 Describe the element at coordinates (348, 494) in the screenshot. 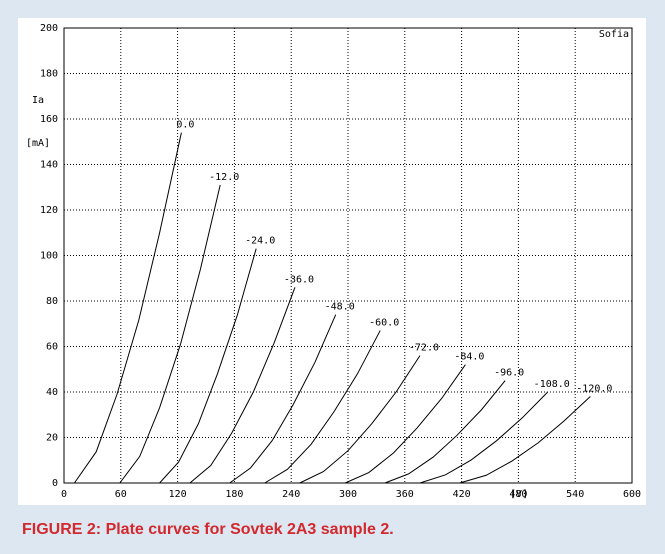

I see `x-tick-label: 300` at that location.